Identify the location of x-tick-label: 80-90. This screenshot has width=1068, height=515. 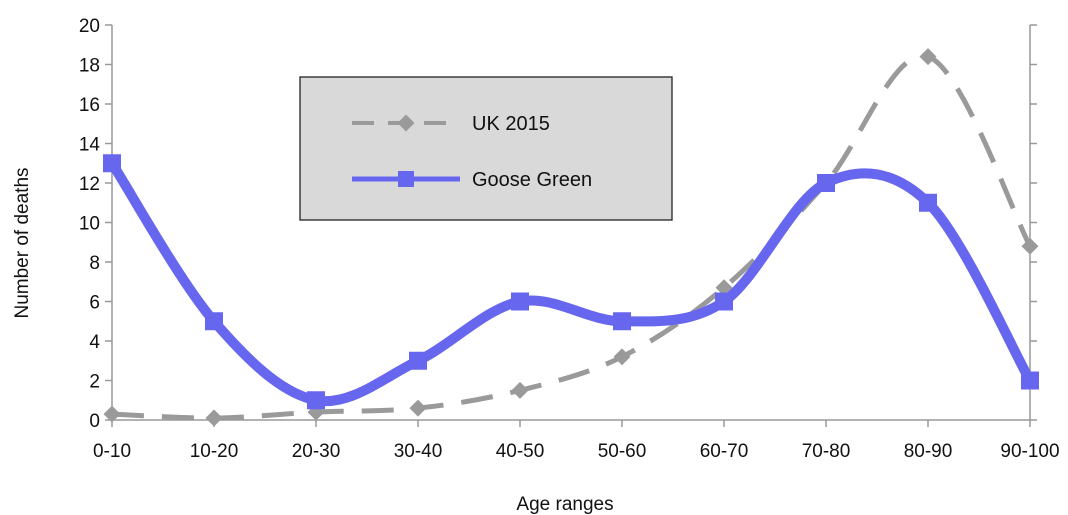
(928, 451).